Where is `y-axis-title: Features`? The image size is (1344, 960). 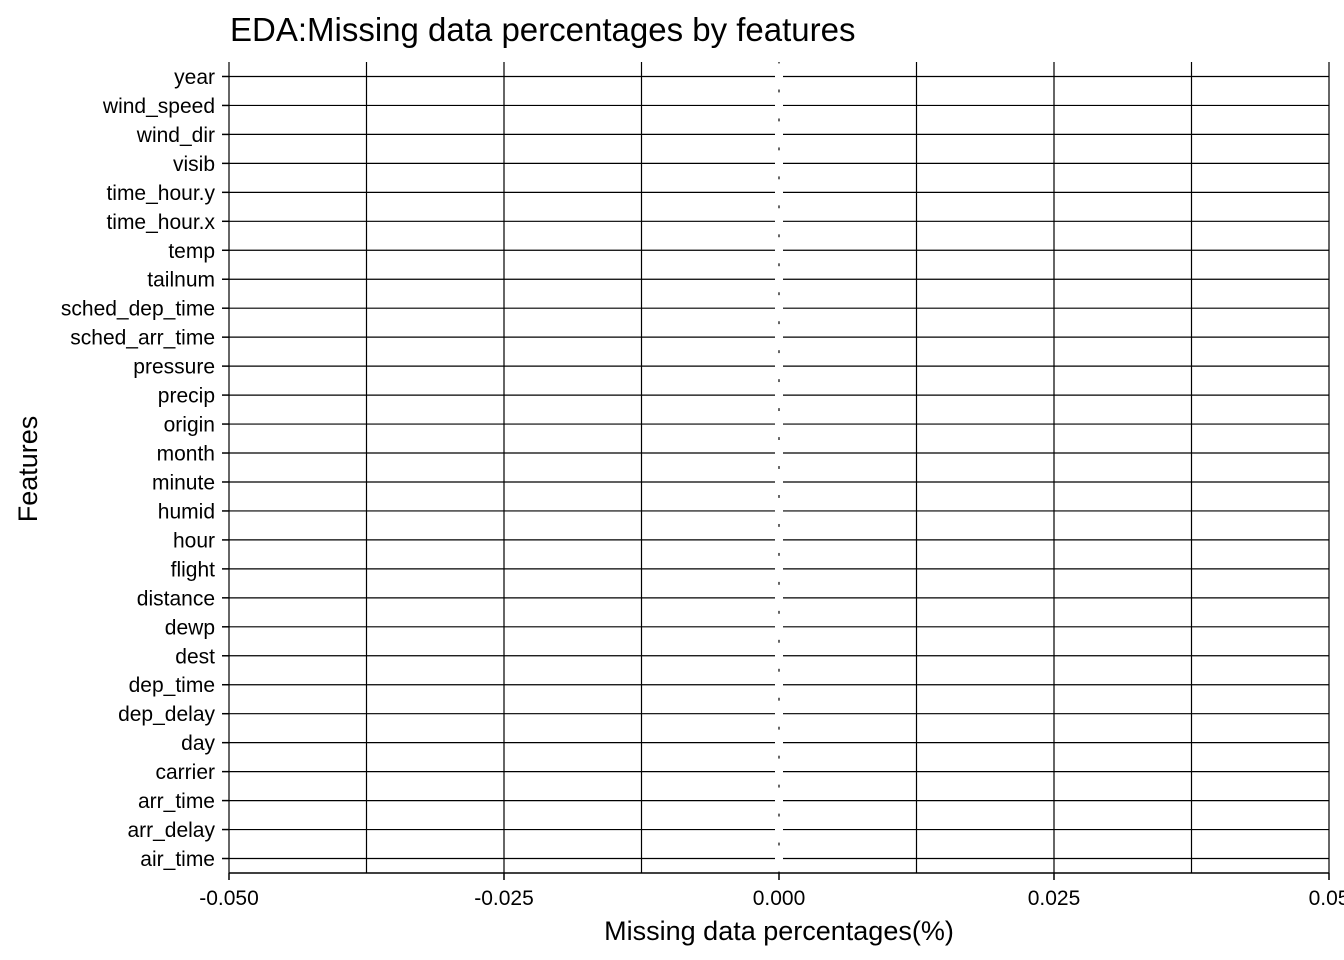 y-axis-title: Features is located at coordinates (28, 469).